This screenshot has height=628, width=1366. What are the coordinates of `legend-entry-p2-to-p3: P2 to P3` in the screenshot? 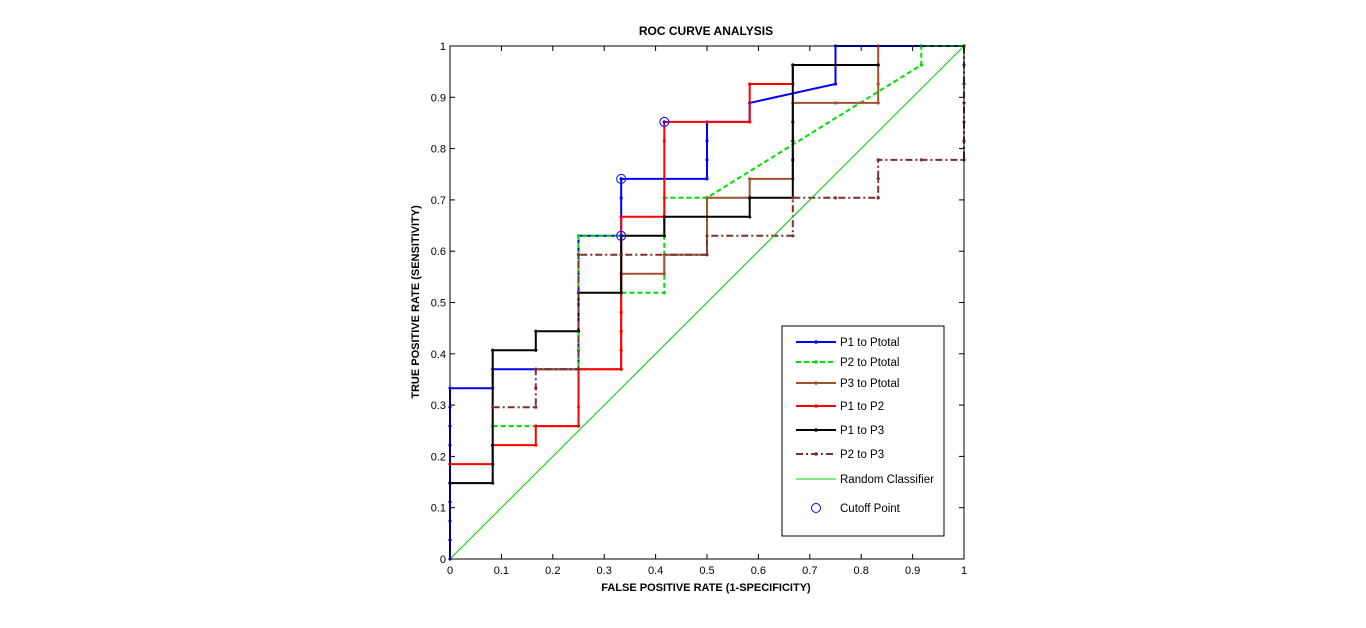 It's located at (840, 455).